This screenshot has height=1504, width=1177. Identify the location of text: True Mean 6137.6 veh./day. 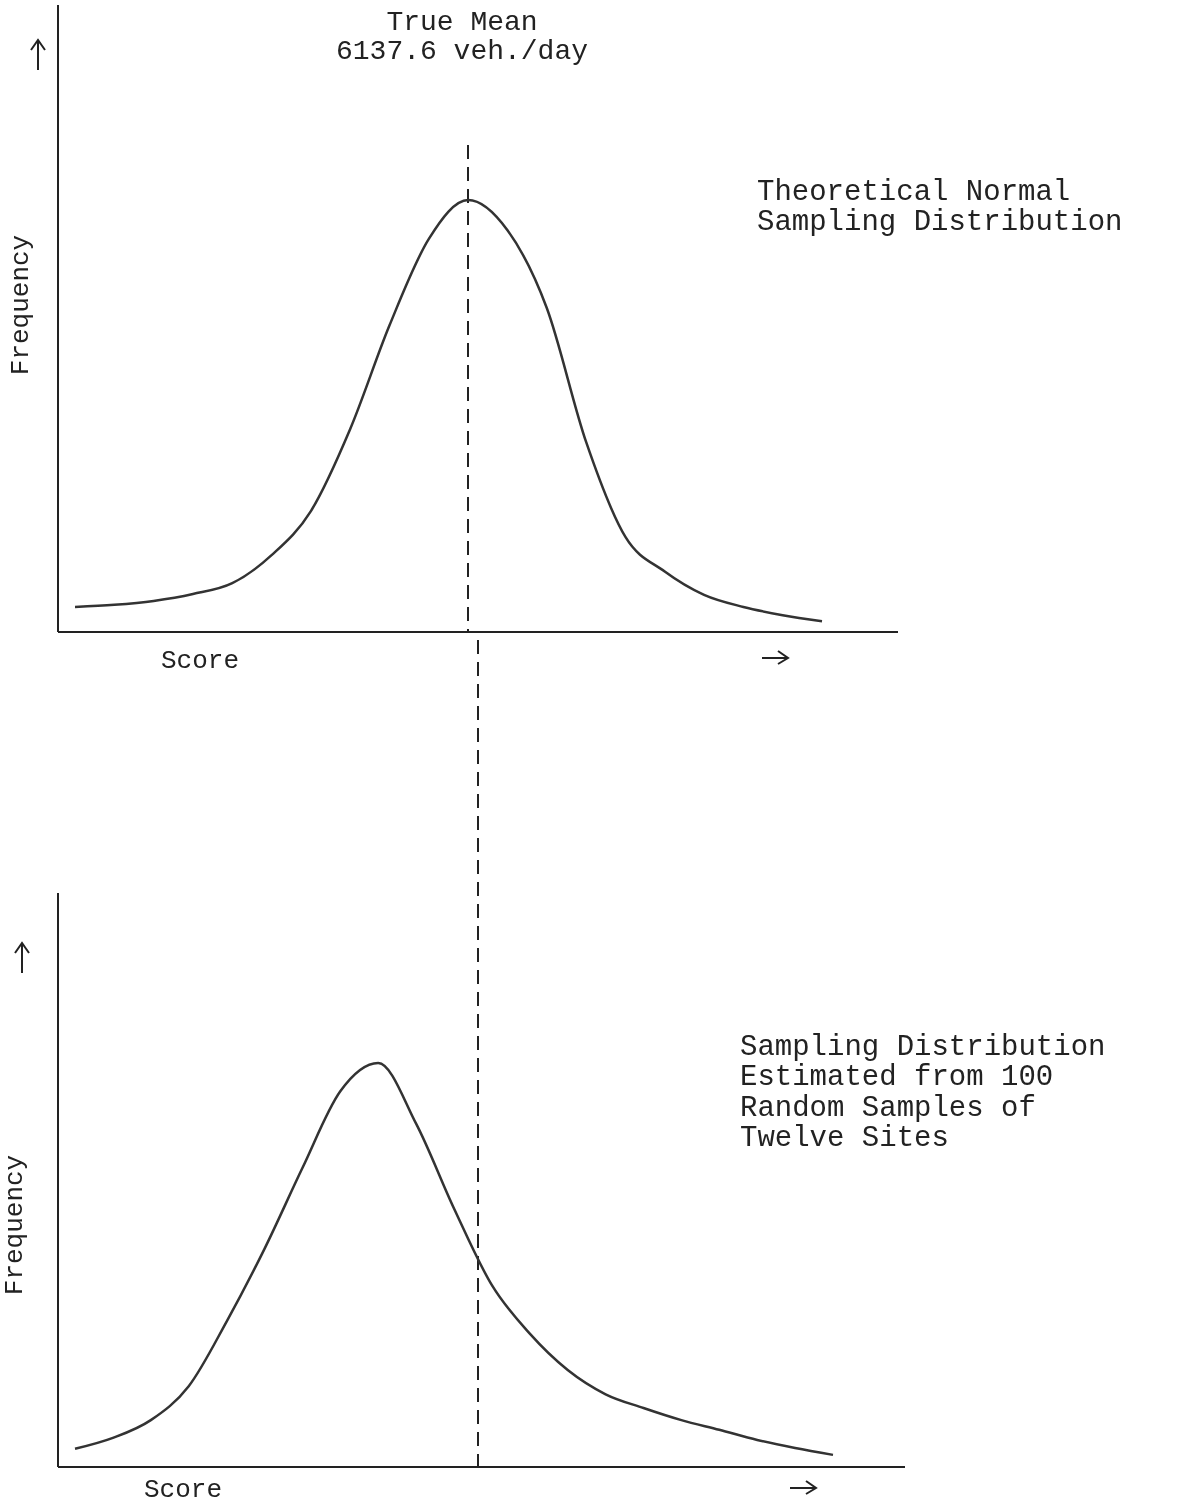
(462, 37).